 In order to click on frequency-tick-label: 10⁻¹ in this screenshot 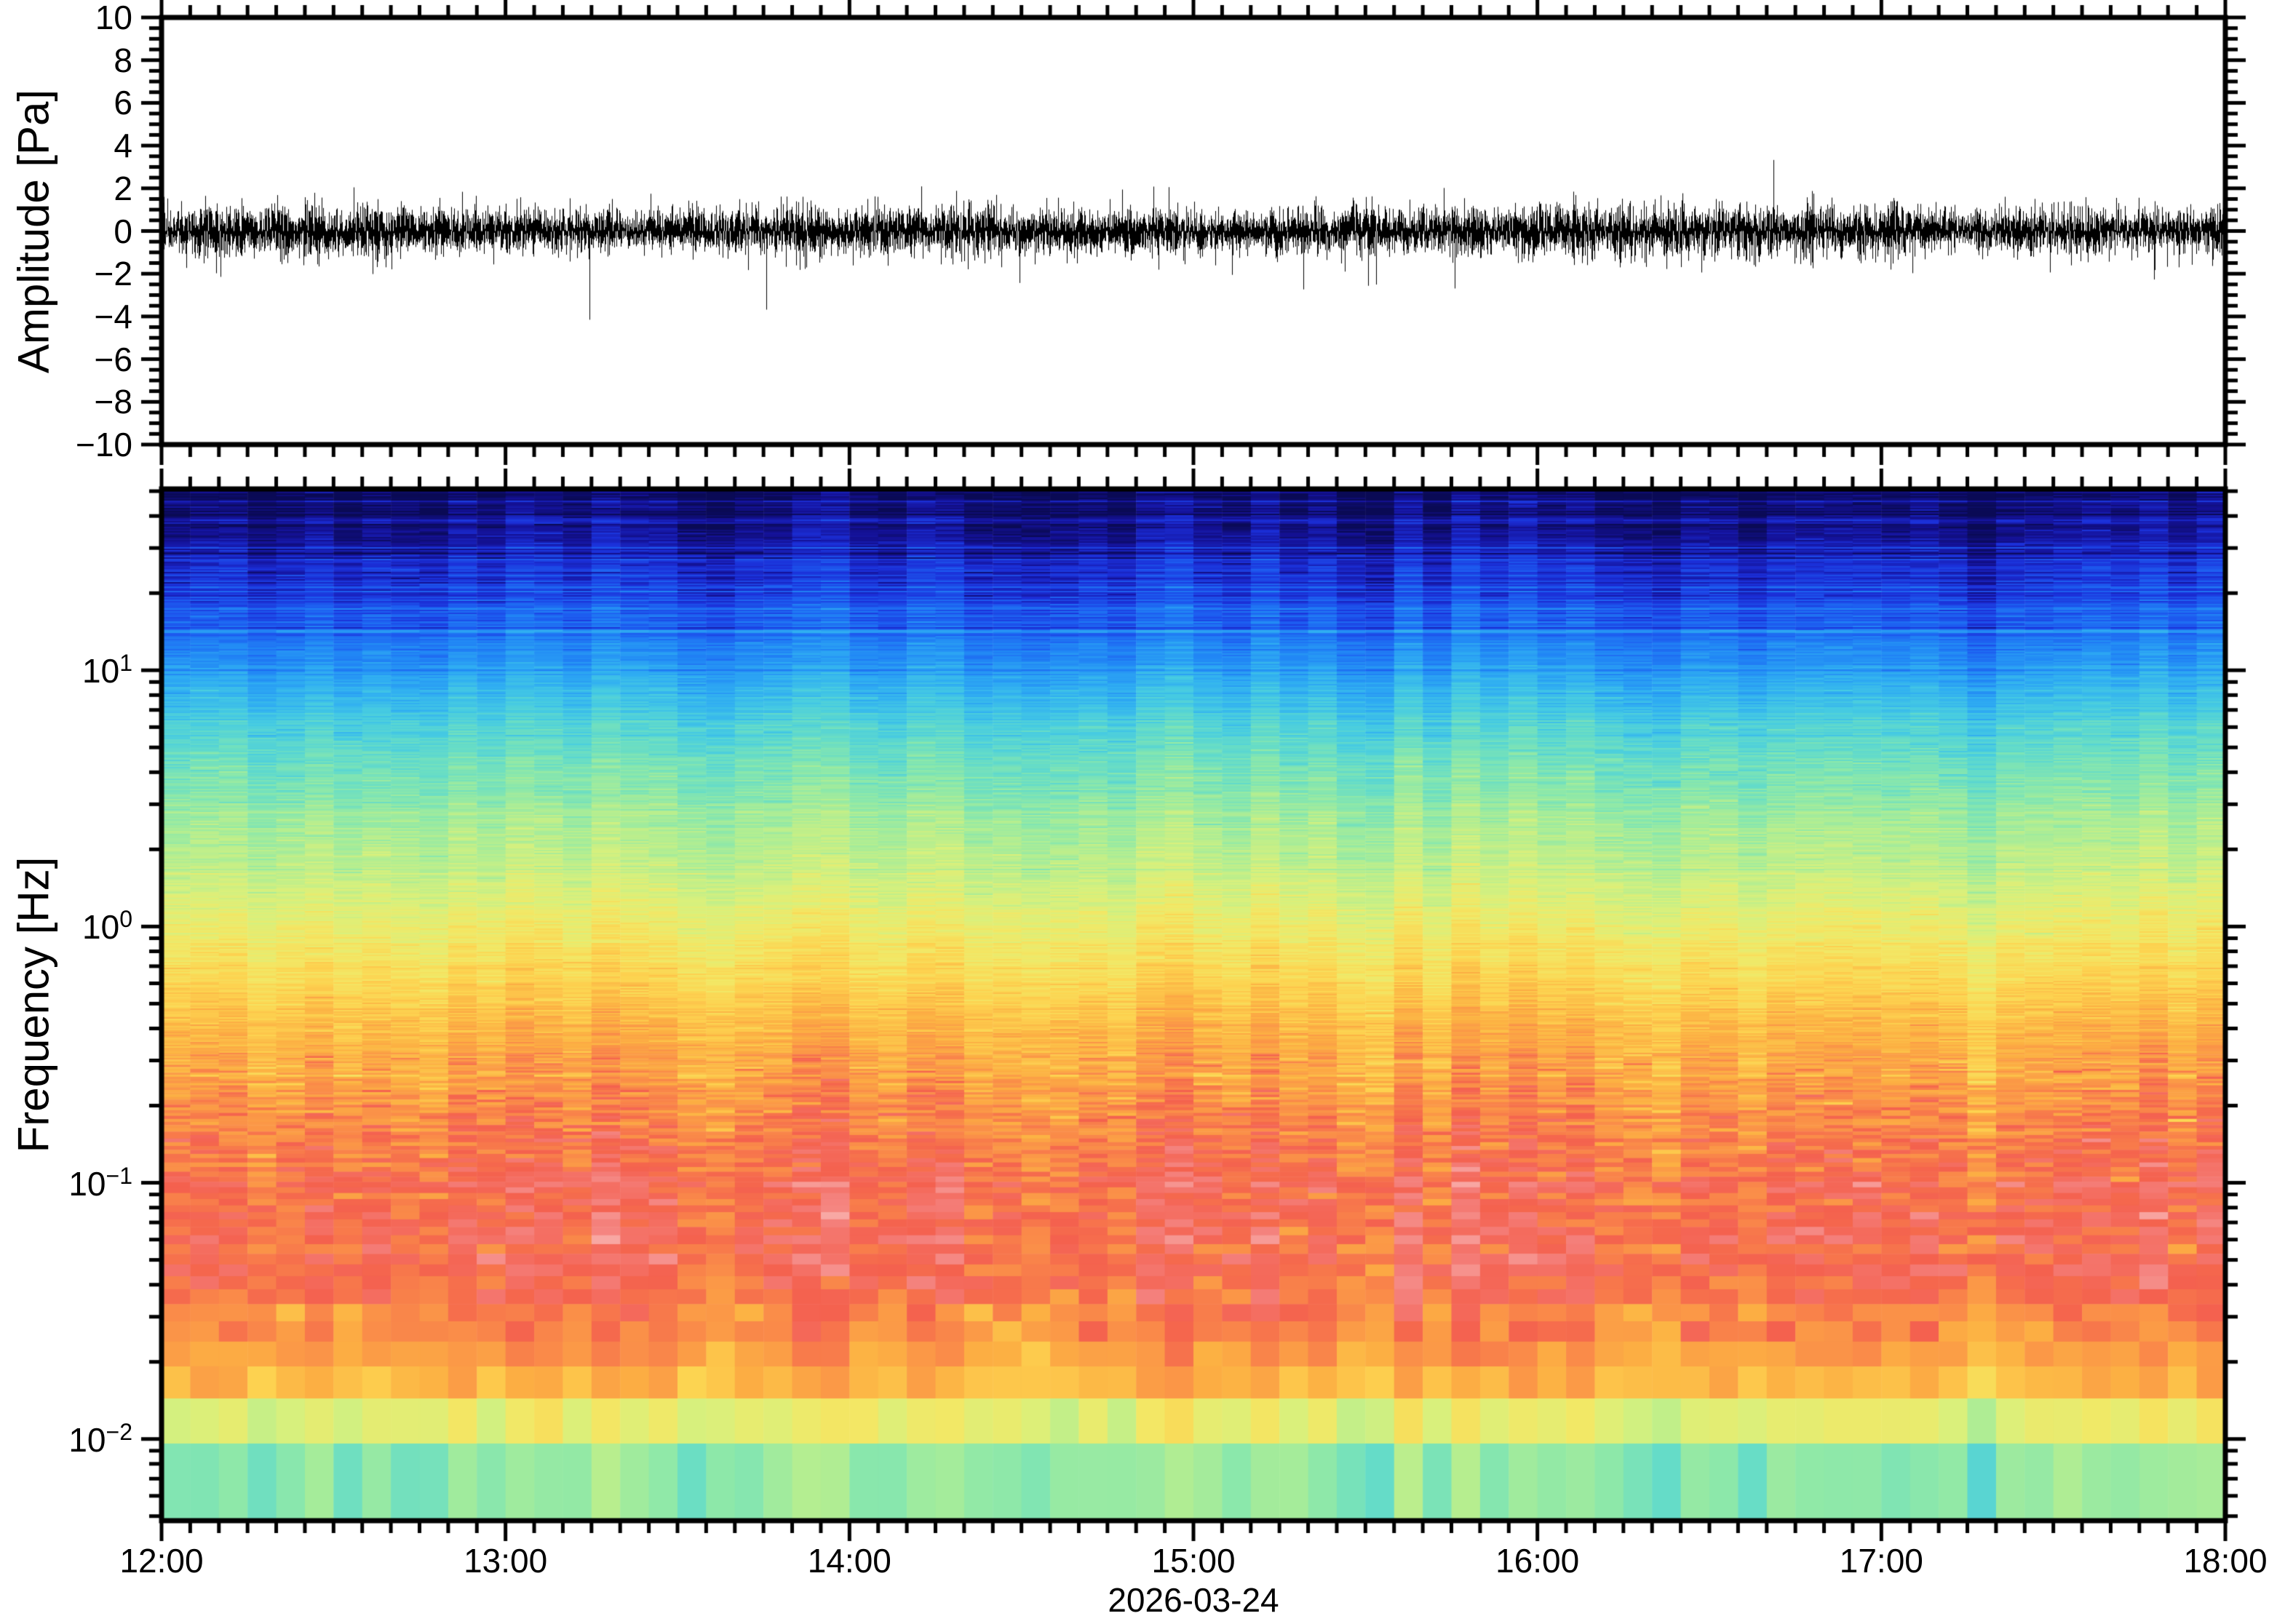, I will do `click(100, 1182)`.